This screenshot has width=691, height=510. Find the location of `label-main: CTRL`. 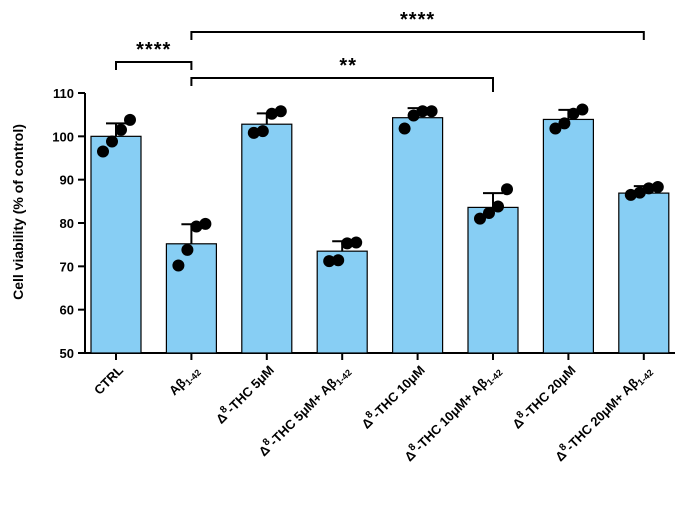

label-main: CTRL is located at coordinates (108, 379).